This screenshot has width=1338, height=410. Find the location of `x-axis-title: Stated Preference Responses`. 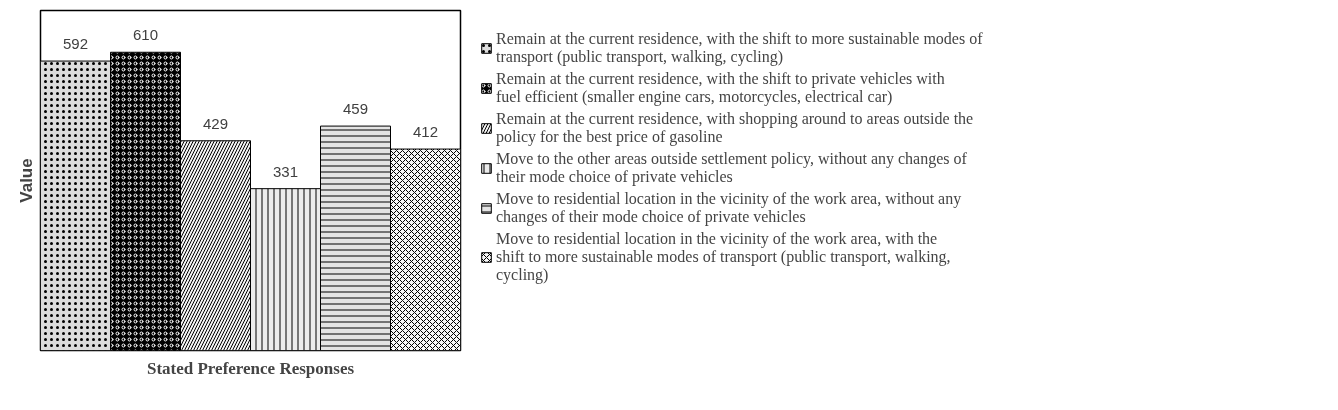

x-axis-title: Stated Preference Responses is located at coordinates (250, 368).